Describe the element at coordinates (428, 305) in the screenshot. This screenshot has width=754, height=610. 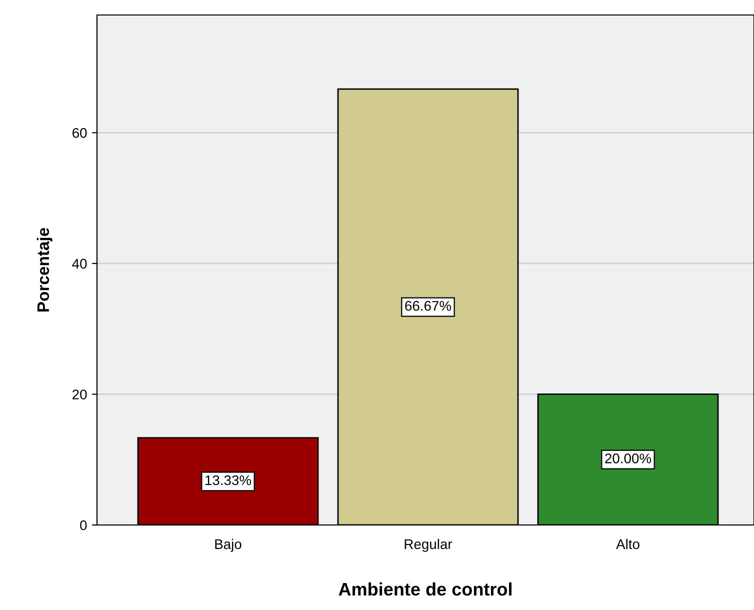
I see `data-label: 66.67%` at that location.